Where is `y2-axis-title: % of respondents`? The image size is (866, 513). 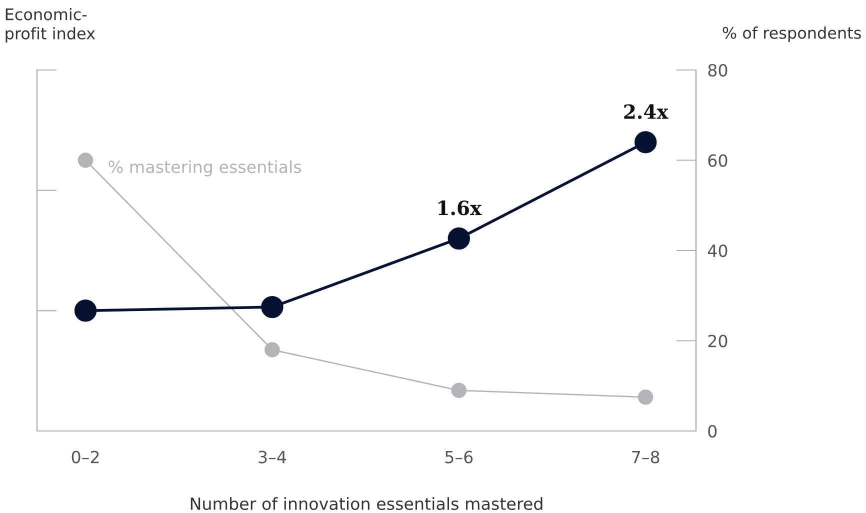
y2-axis-title: % of respondents is located at coordinates (791, 34).